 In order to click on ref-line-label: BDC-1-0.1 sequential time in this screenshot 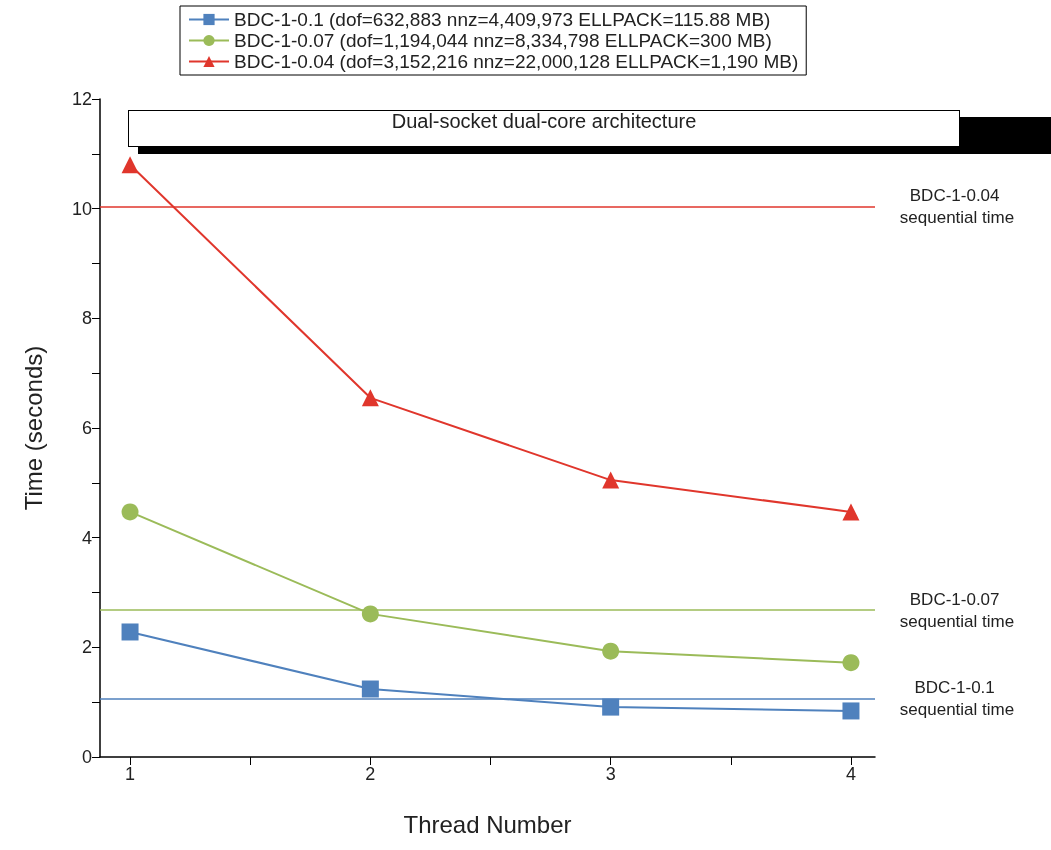, I will do `click(957, 699)`.